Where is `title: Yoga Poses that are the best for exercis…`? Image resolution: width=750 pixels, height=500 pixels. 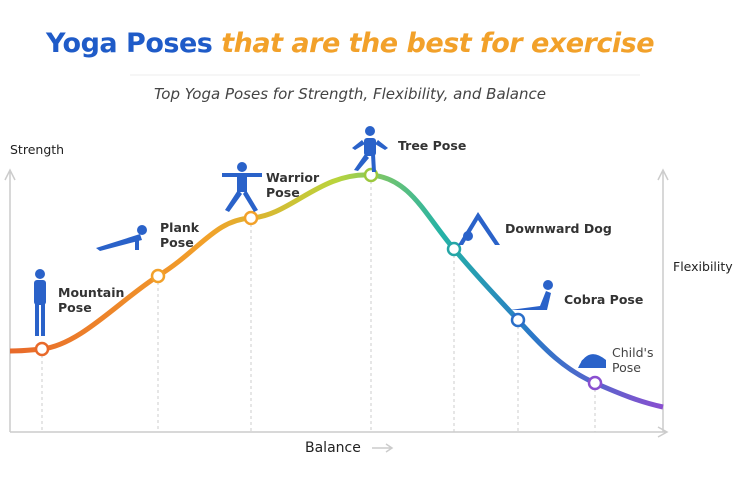
title: Yoga Poses that are the best for exercis… is located at coordinates (350, 43).